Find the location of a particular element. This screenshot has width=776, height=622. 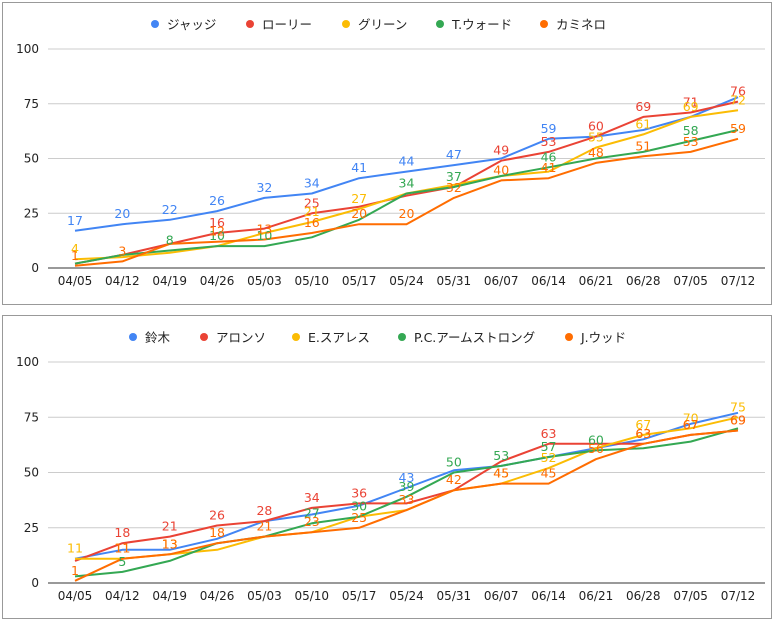

data-label: 3 is located at coordinates (122, 250).